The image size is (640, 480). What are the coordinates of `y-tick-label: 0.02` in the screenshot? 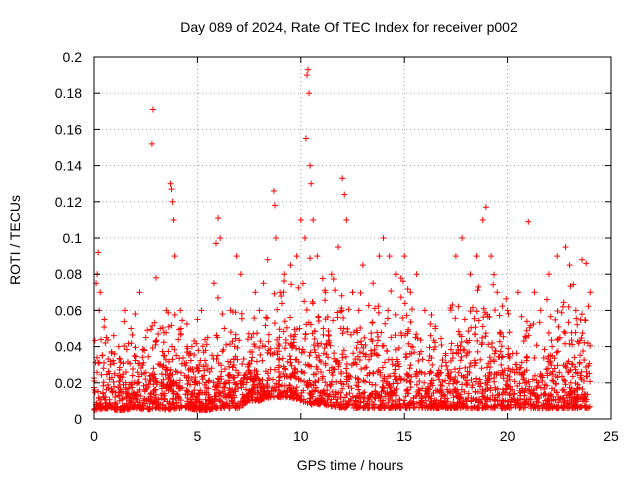 It's located at (68, 383).